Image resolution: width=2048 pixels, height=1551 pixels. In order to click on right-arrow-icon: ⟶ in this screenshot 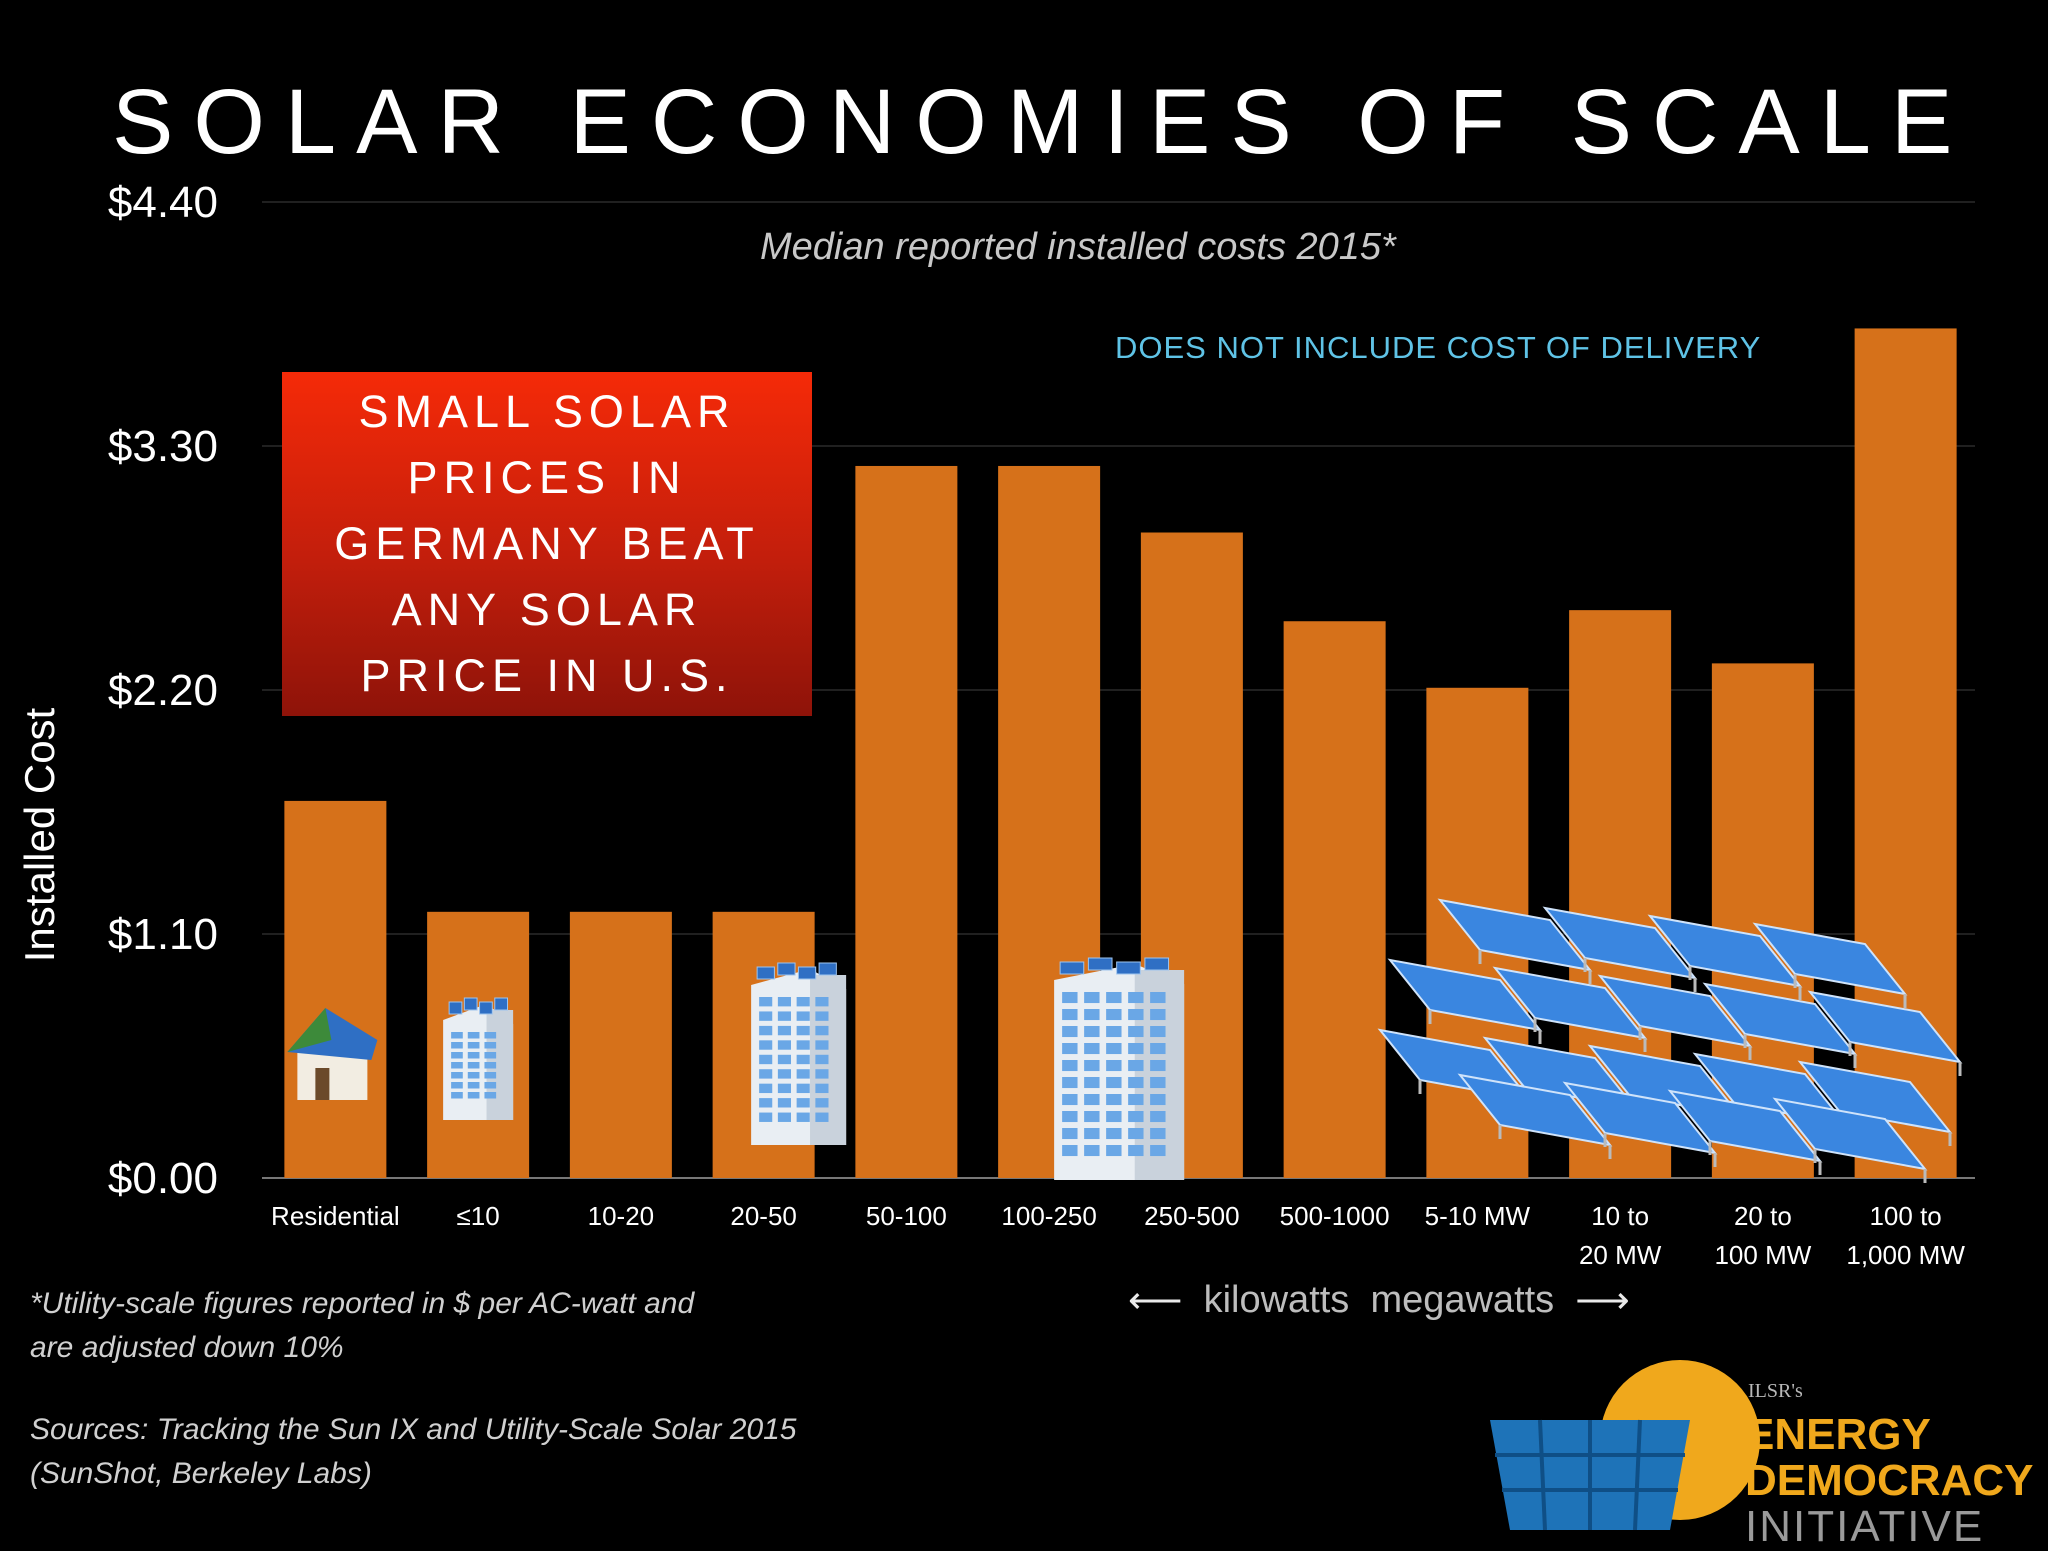, I will do `click(1592, 1301)`.